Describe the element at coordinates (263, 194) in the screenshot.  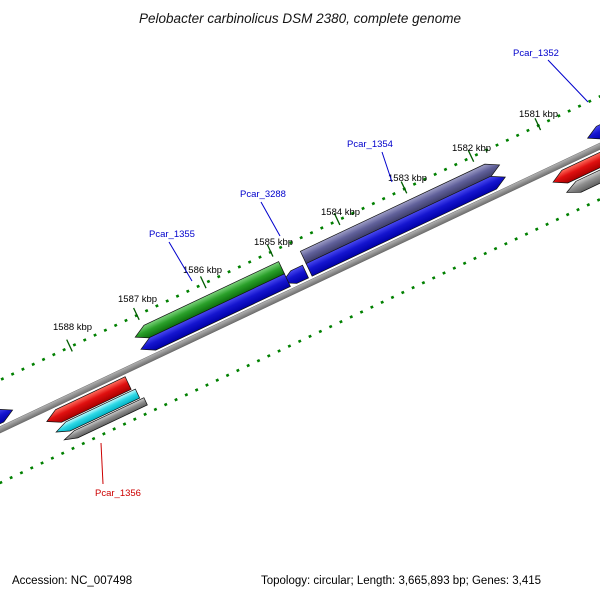
I see `gene-label-pcar_3288: Pcar_3288` at that location.